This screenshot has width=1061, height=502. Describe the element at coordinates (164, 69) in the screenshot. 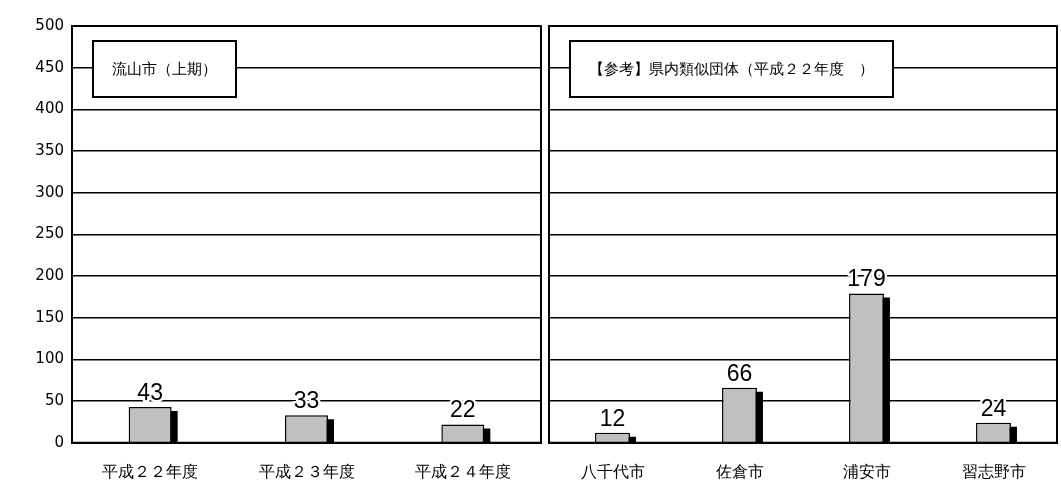

I see `title-frame: 流山市（上期）` at that location.